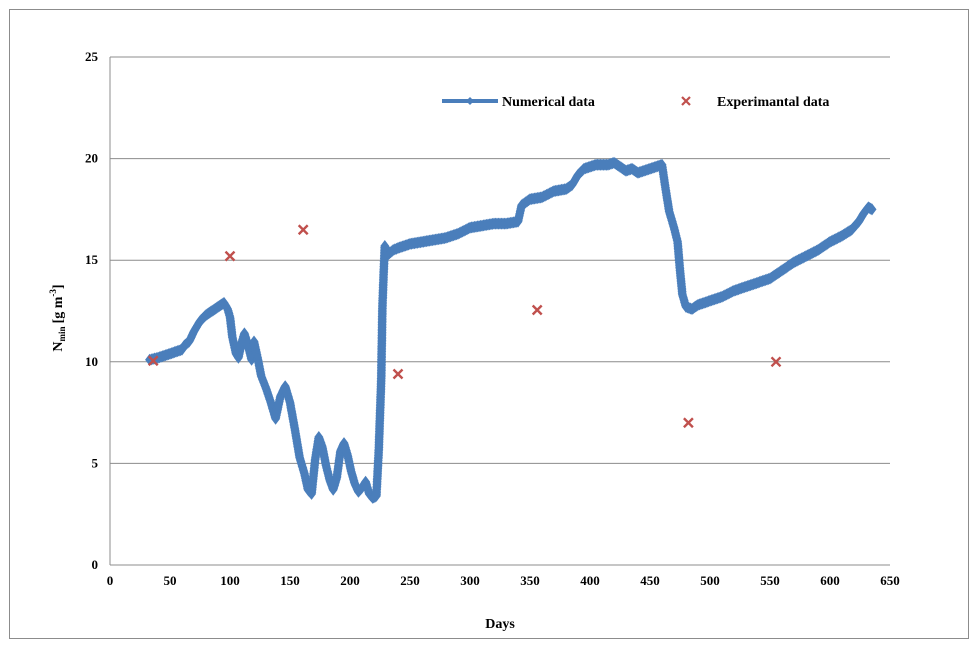 This screenshot has width=978, height=648. What do you see at coordinates (890, 580) in the screenshot?
I see `x-tick-label: 650` at bounding box center [890, 580].